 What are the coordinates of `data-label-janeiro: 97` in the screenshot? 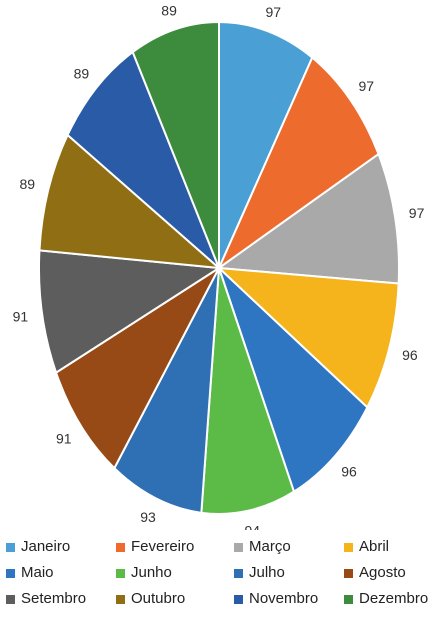 It's located at (274, 12).